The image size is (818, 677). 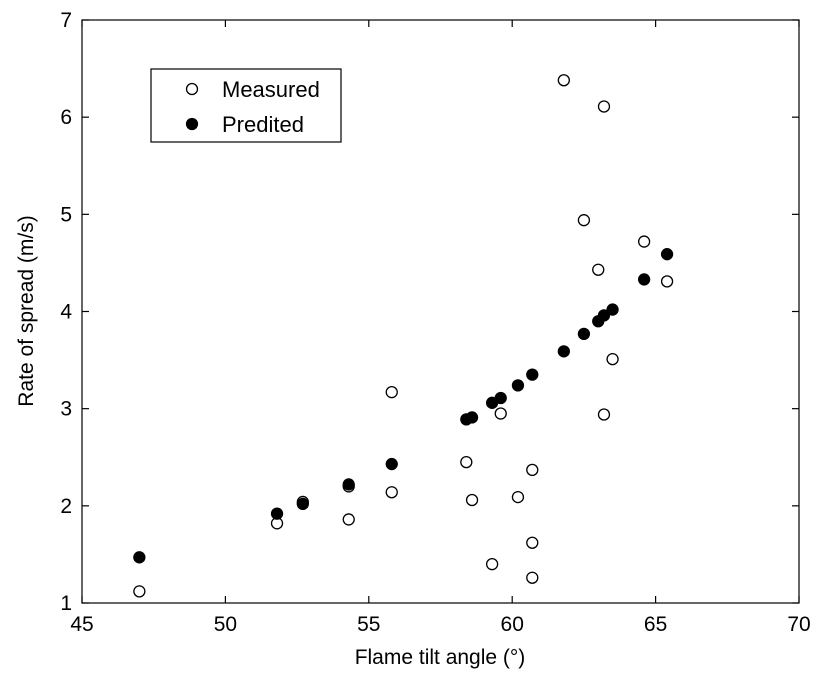 I want to click on y-tick-label: 1, so click(x=66, y=603).